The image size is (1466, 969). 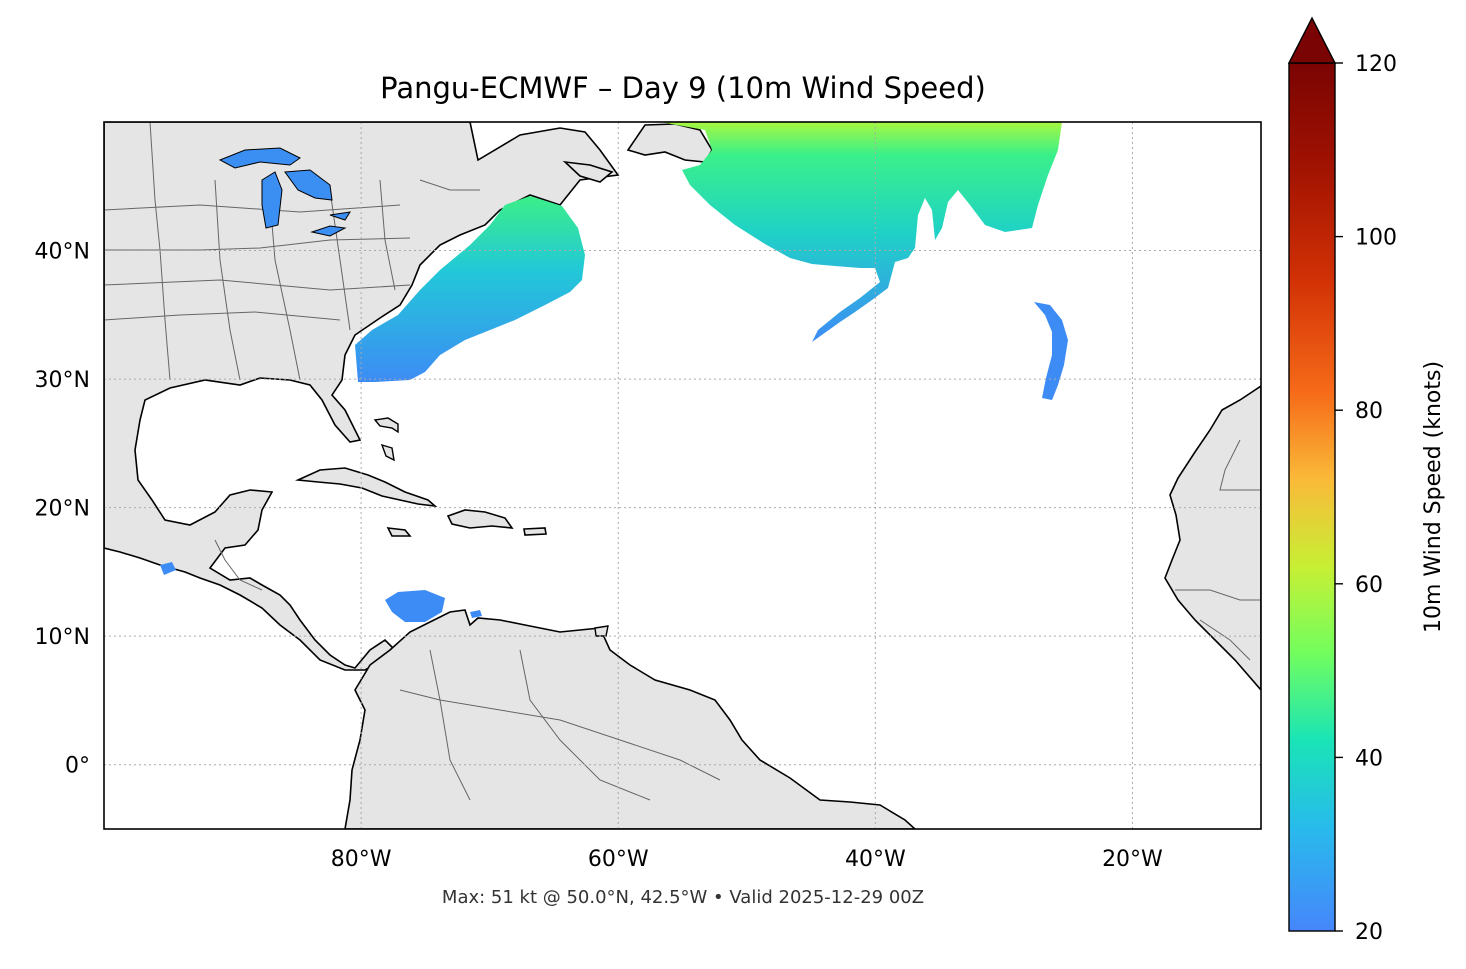 I want to click on lat-tick-label: 20°N, so click(x=62, y=509).